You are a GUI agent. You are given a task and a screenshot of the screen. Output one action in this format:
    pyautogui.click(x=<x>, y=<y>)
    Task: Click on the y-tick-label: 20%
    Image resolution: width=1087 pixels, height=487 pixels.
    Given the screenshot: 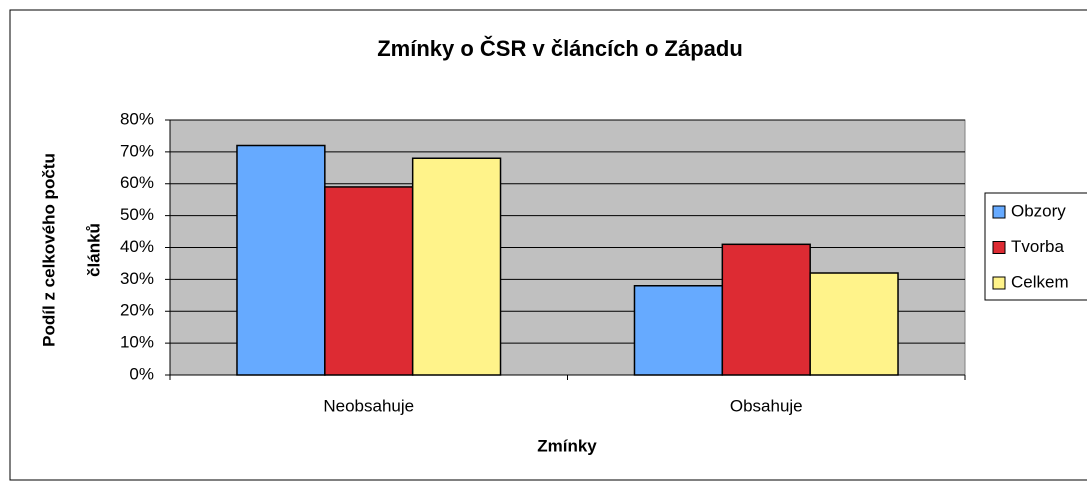 What is the action you would take?
    pyautogui.click(x=137, y=310)
    